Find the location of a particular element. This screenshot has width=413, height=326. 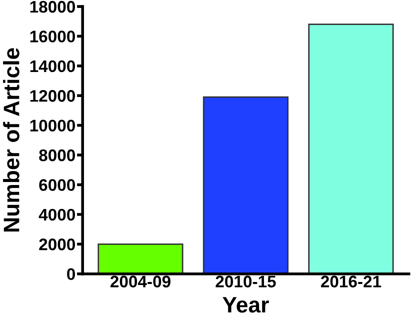

y-tick-label: 10000 is located at coordinates (52, 126).